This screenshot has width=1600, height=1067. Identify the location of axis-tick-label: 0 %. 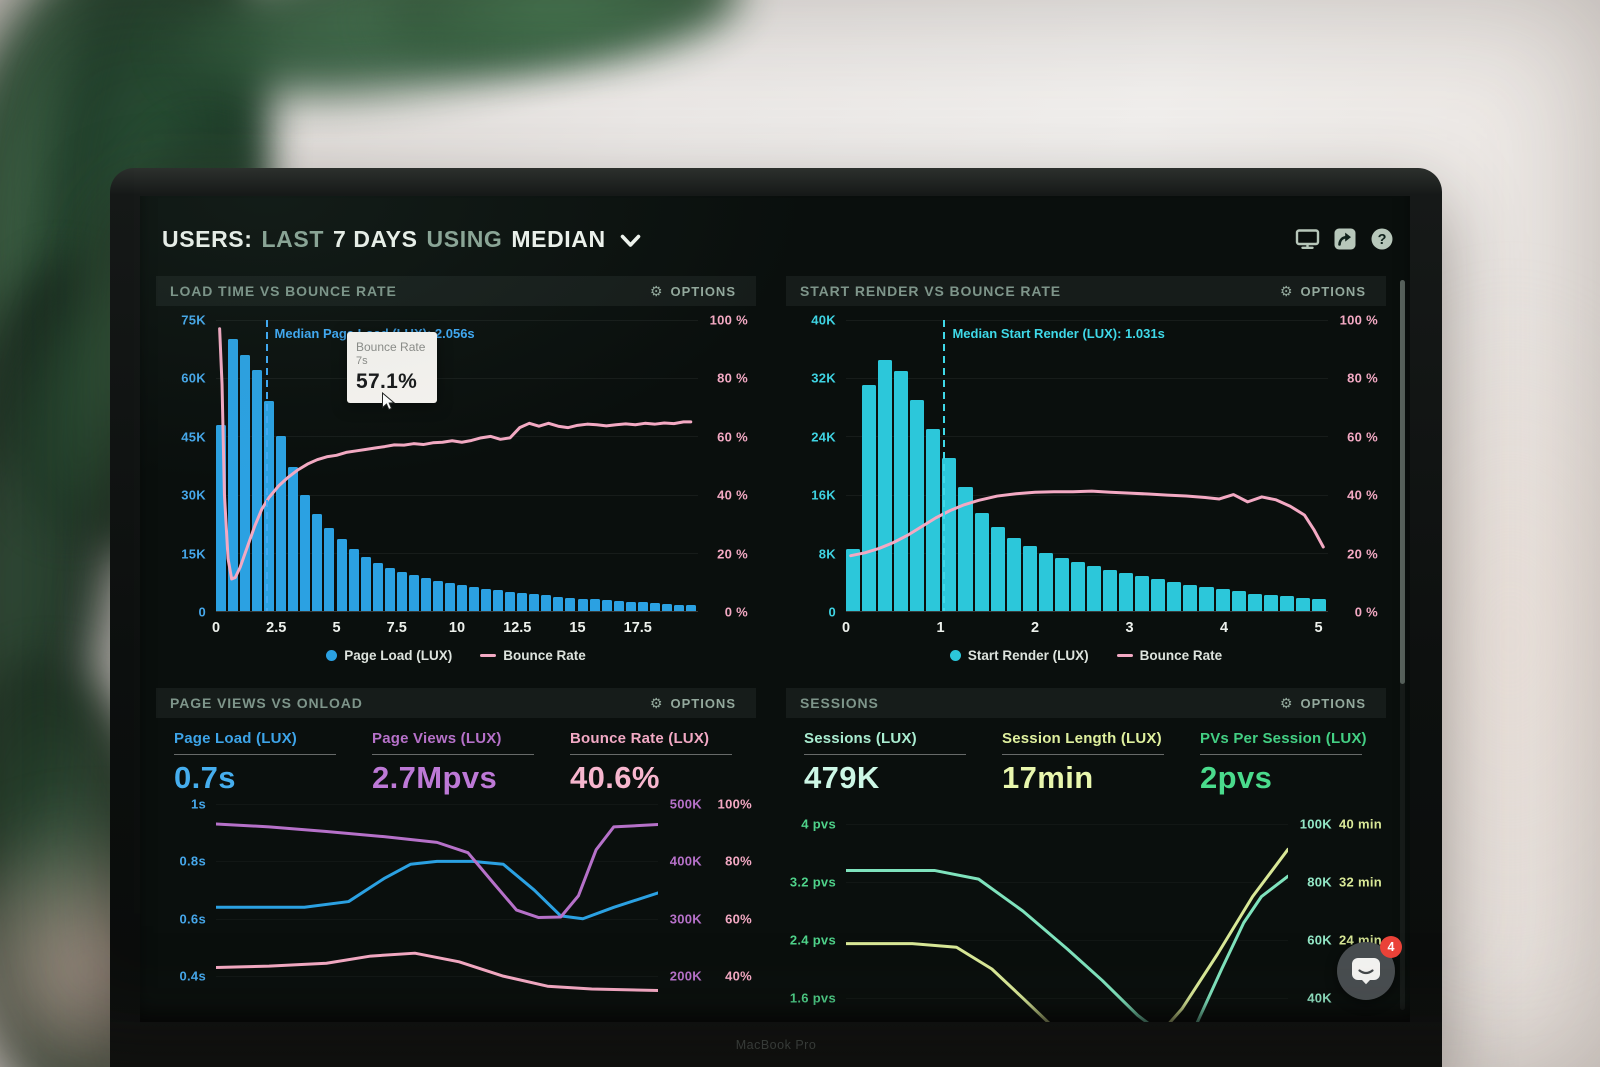
(1366, 612).